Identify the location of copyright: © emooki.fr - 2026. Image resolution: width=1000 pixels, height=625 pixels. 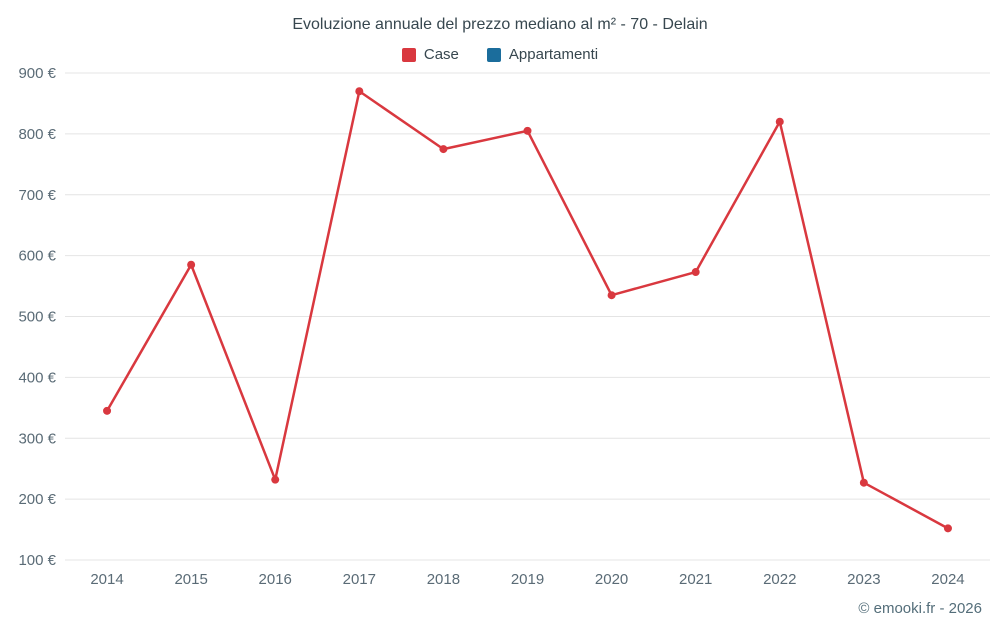
(920, 608).